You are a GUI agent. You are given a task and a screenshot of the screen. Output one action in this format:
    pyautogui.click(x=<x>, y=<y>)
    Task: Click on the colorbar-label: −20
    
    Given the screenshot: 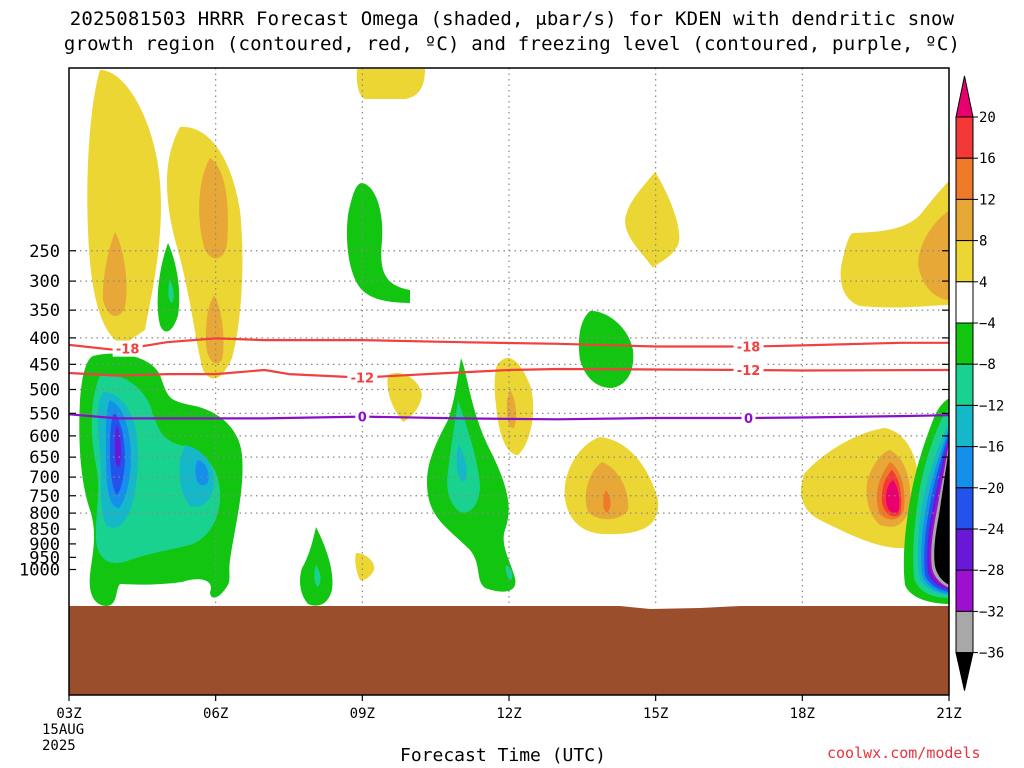 What is the action you would take?
    pyautogui.click(x=991, y=489)
    